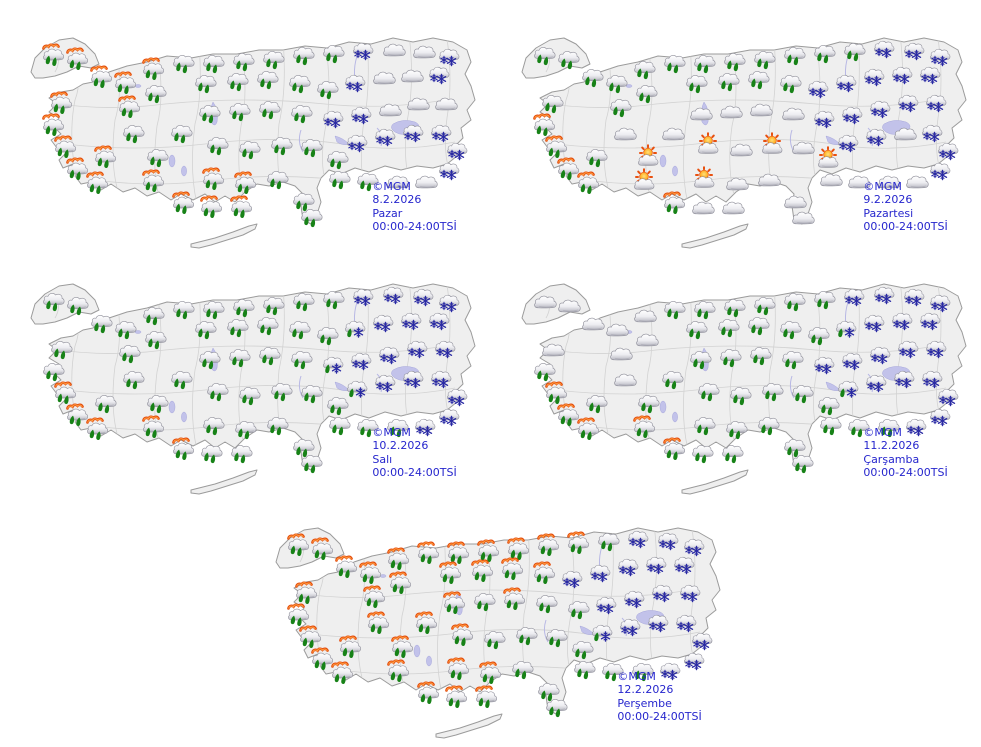  I want to click on map-label-5: ©MGM 12.2.2026 Perşembe 00:00-24:00TSİ, so click(659, 696).